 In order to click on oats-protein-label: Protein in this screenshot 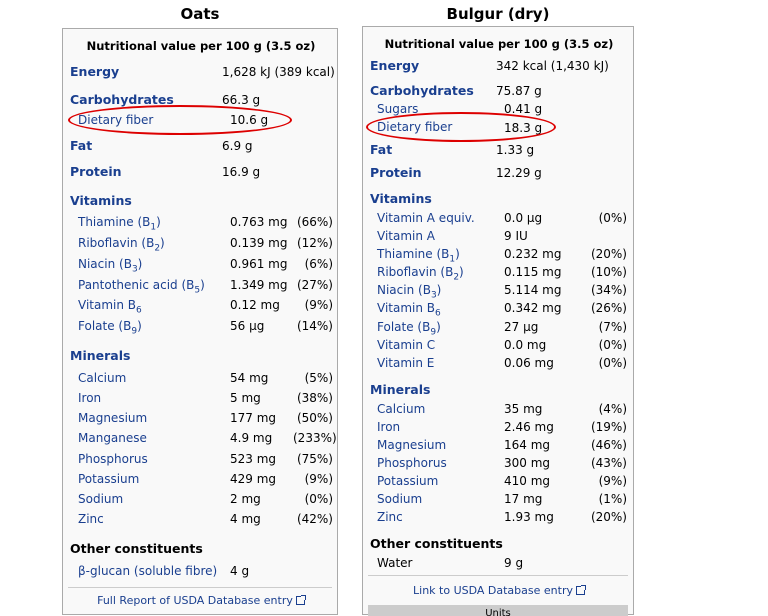, I will do `click(96, 171)`.